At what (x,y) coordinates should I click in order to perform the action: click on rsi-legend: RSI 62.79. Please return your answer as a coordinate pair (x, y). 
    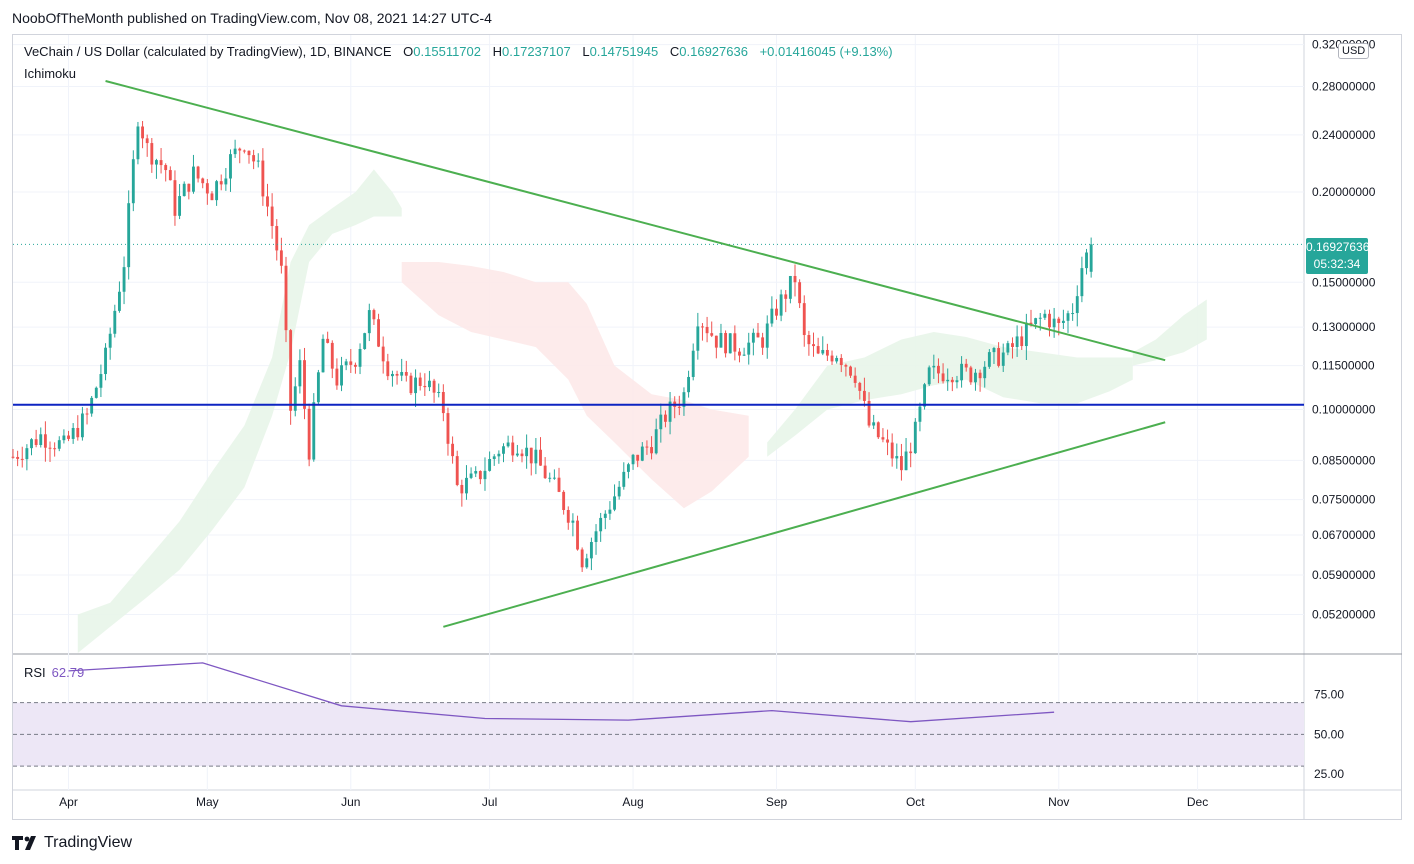
    Looking at the image, I should click on (54, 672).